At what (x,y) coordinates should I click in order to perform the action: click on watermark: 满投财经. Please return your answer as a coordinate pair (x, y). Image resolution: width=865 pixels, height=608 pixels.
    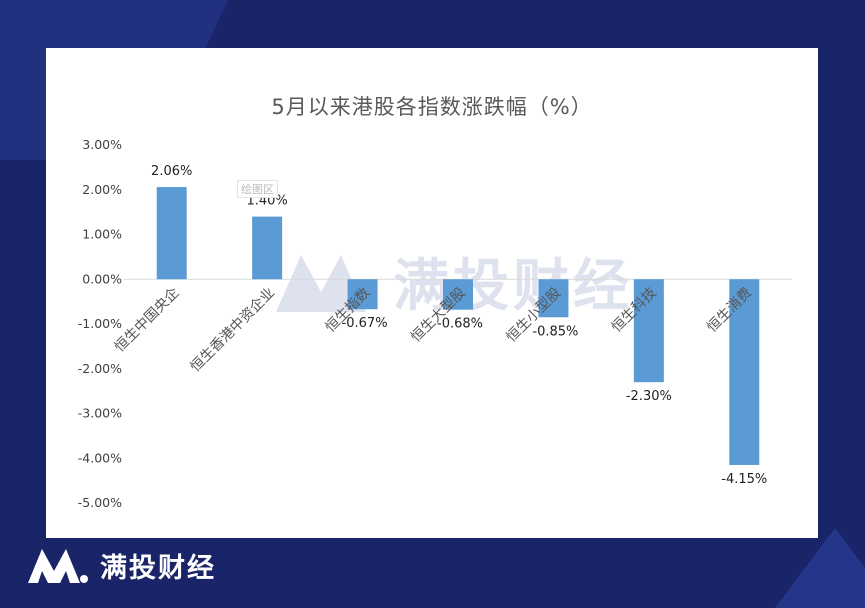
    Looking at the image, I should click on (452, 281).